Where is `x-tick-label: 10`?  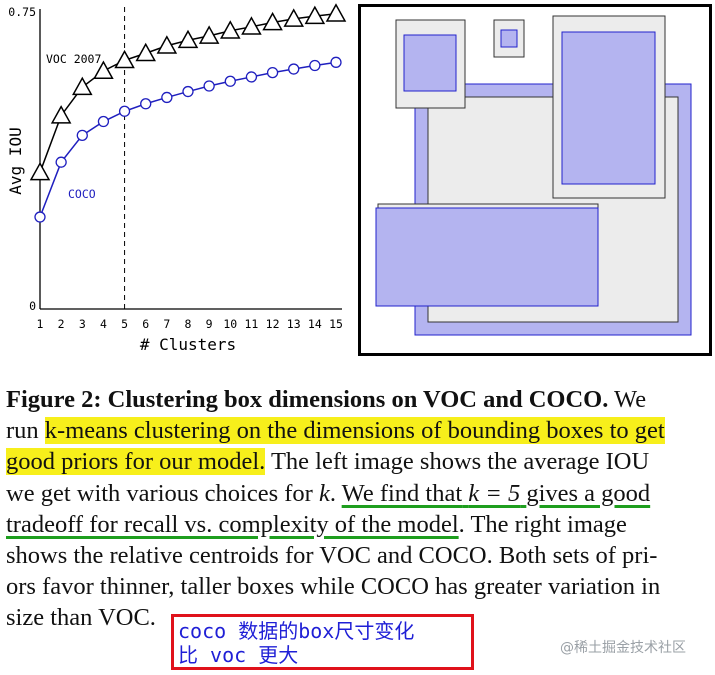
x-tick-label: 10 is located at coordinates (230, 324).